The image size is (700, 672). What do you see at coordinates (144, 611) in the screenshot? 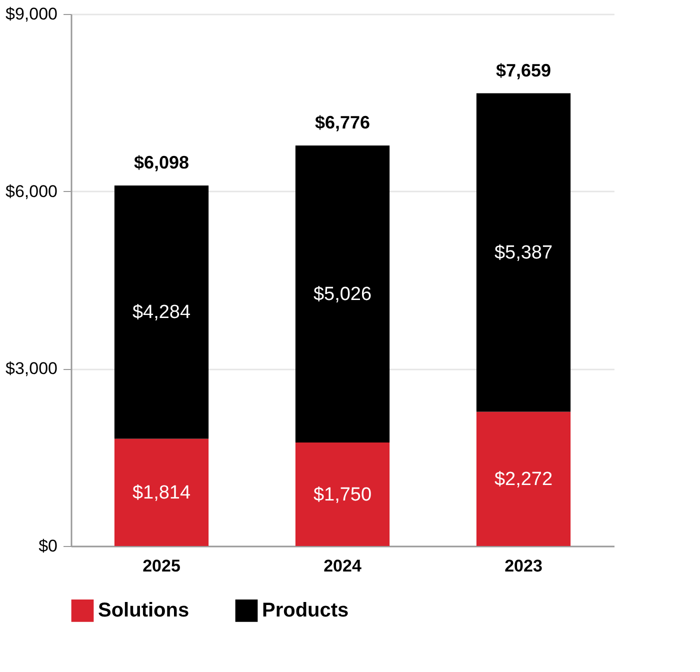
I see `legend-label: Solutions` at bounding box center [144, 611].